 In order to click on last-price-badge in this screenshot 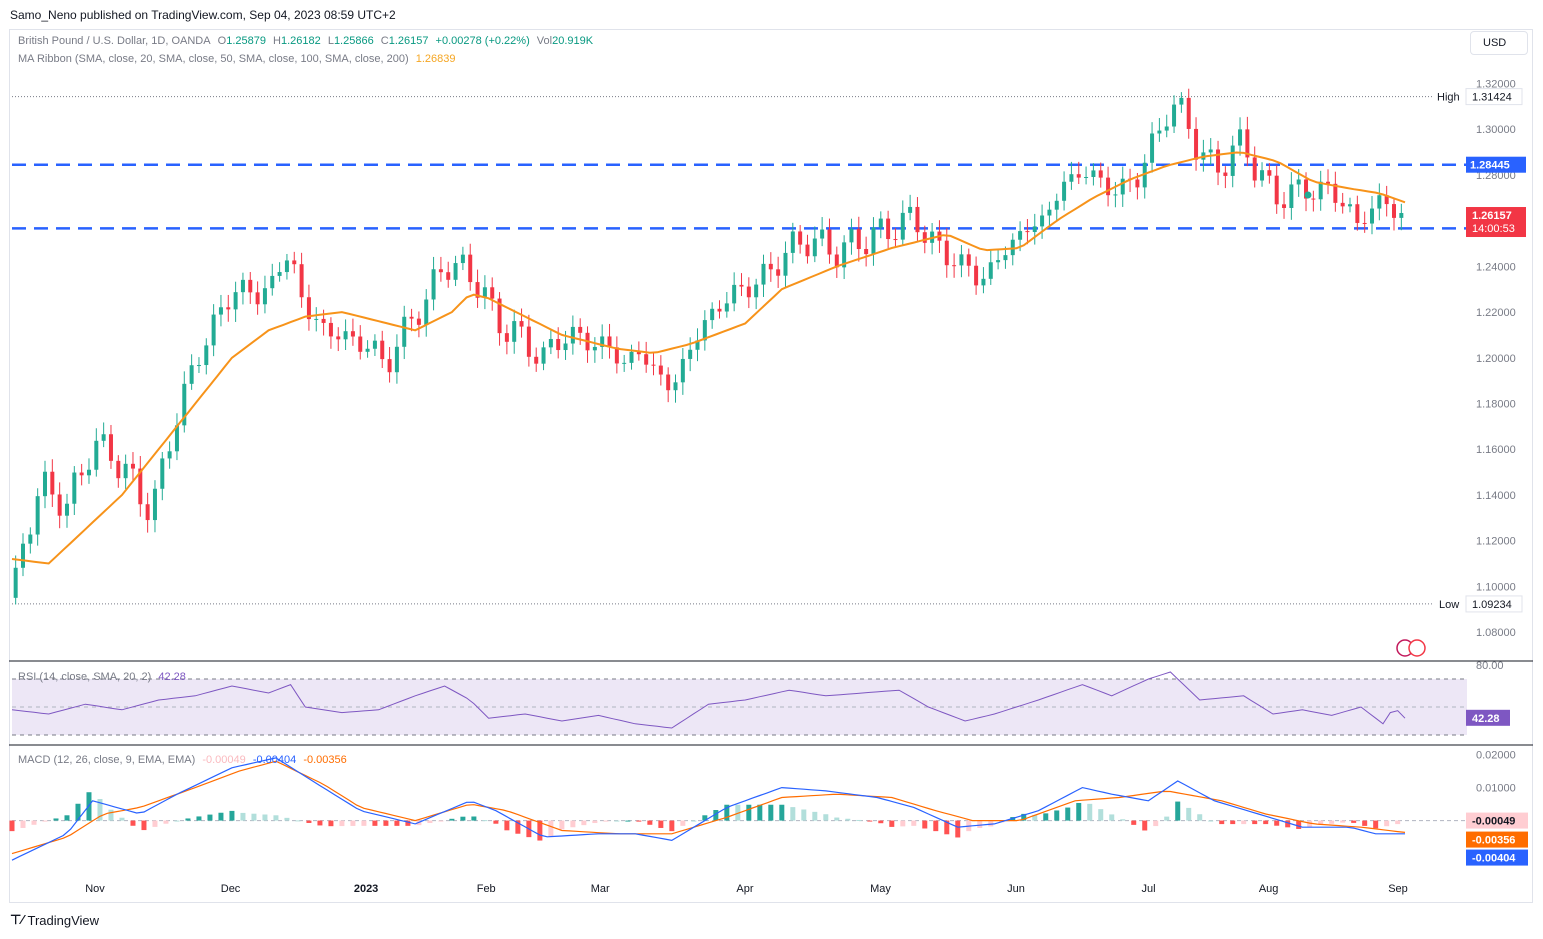, I will do `click(1496, 222)`.